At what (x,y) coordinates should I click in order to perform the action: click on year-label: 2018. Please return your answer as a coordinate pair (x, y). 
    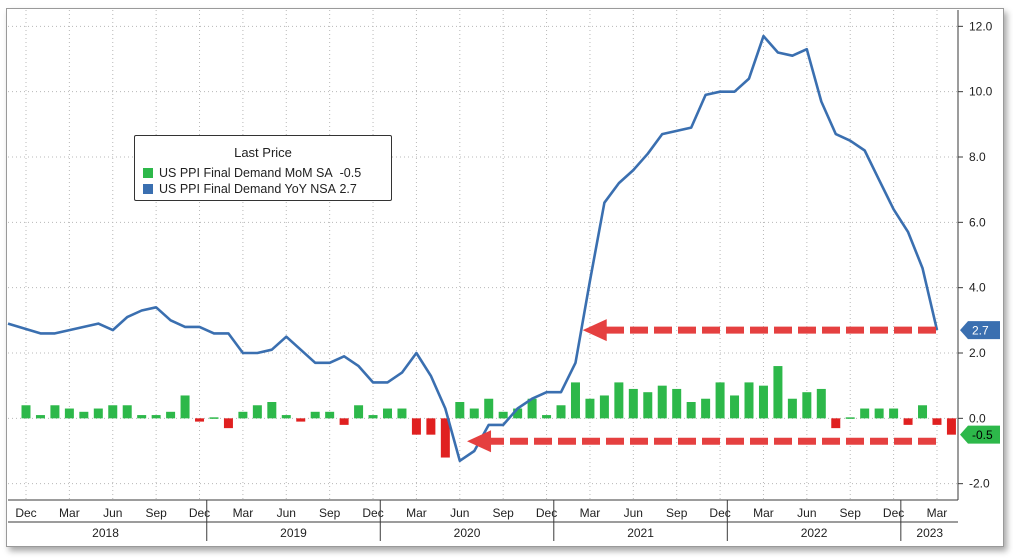
    Looking at the image, I should click on (105, 533).